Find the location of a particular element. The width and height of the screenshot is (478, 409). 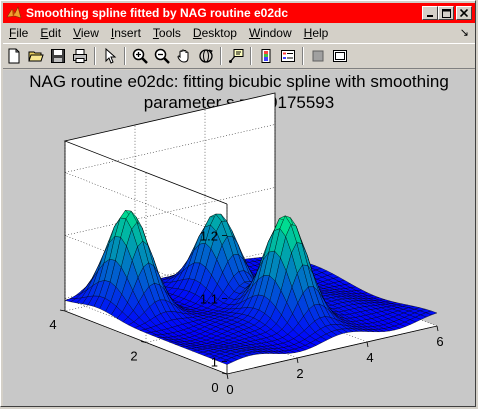

print-button is located at coordinates (80, 56).